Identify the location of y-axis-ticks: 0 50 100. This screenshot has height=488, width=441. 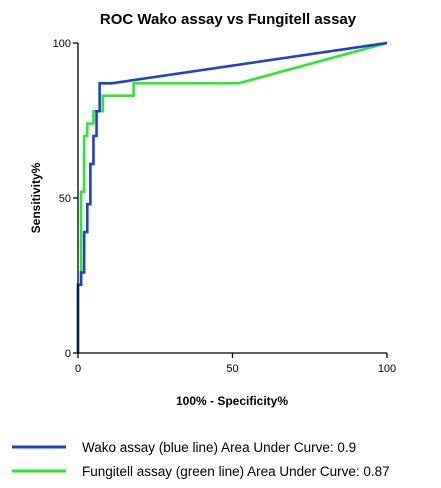
(65, 199).